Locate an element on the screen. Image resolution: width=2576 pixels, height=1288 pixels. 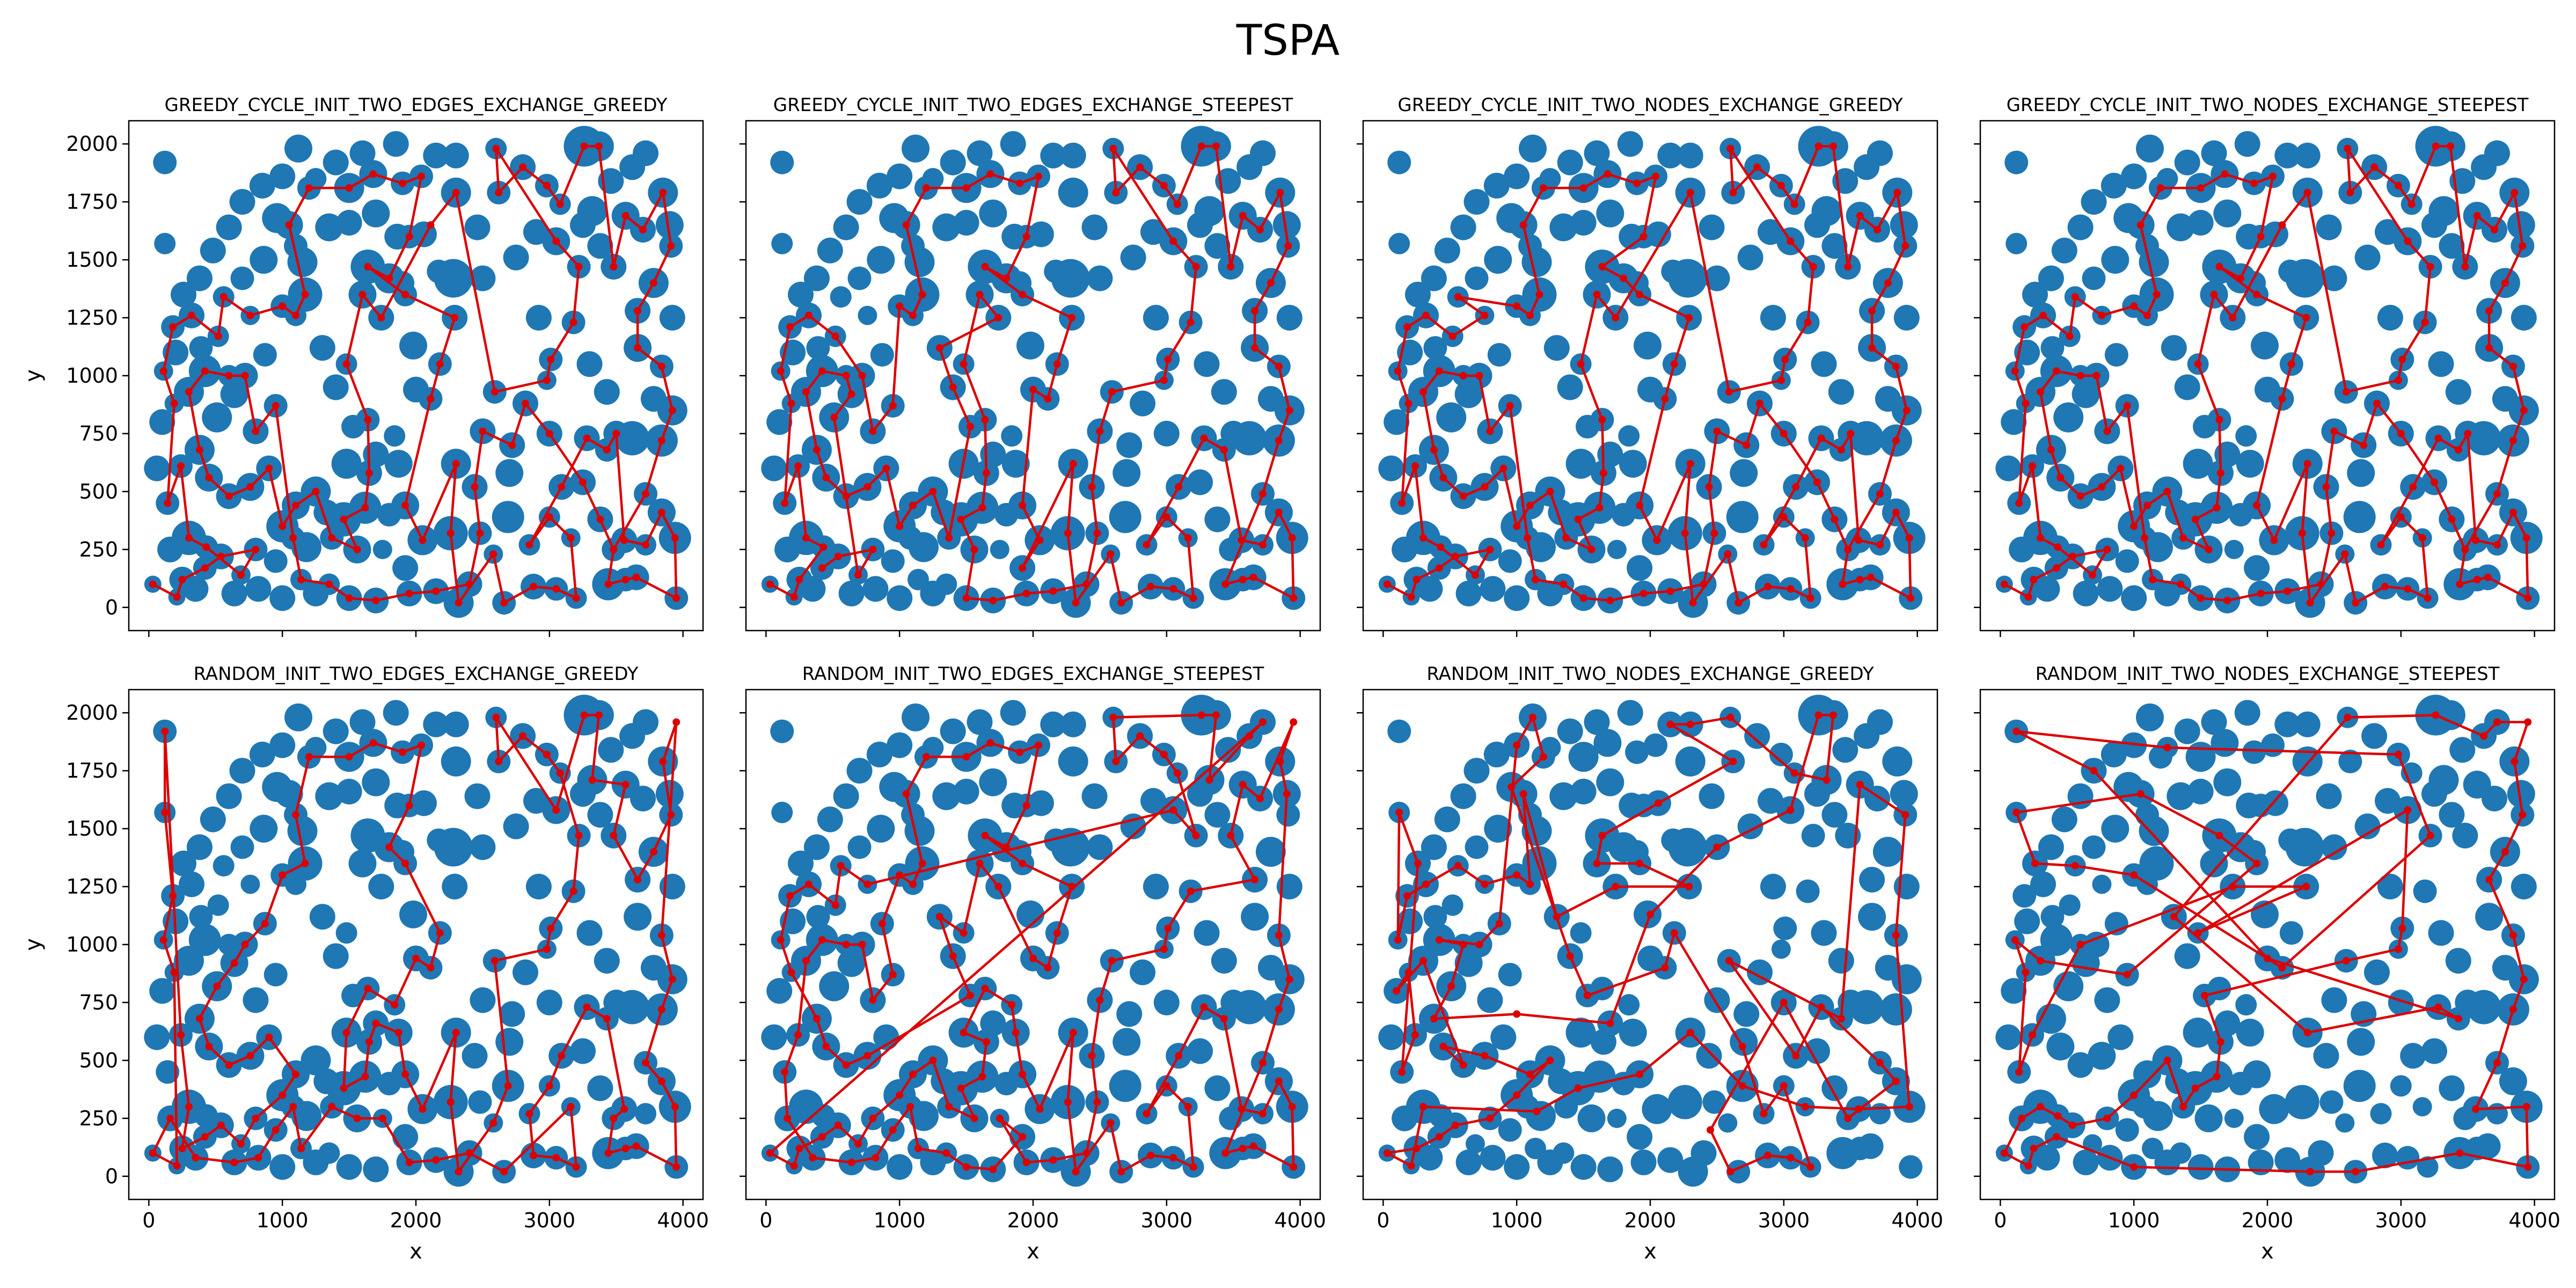
x-tick-label: 4000 is located at coordinates (1300, 1220).